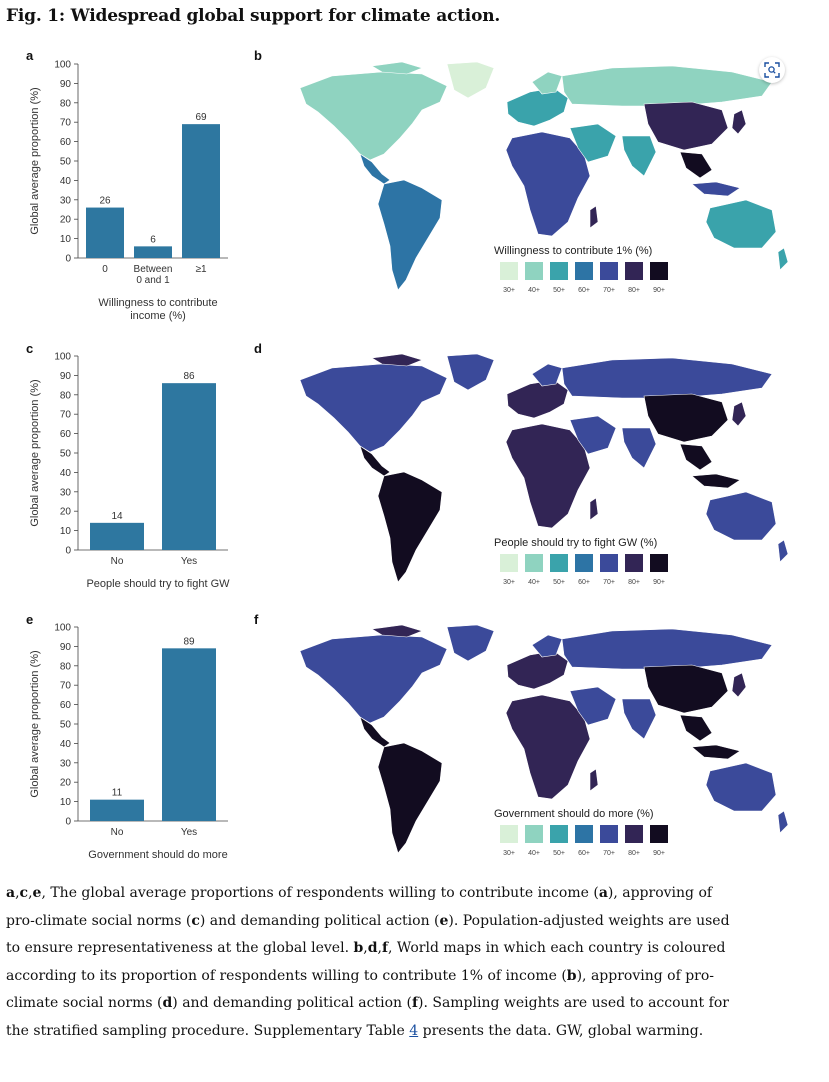  Describe the element at coordinates (201, 117) in the screenshot. I see `bar-data-label: 69` at that location.